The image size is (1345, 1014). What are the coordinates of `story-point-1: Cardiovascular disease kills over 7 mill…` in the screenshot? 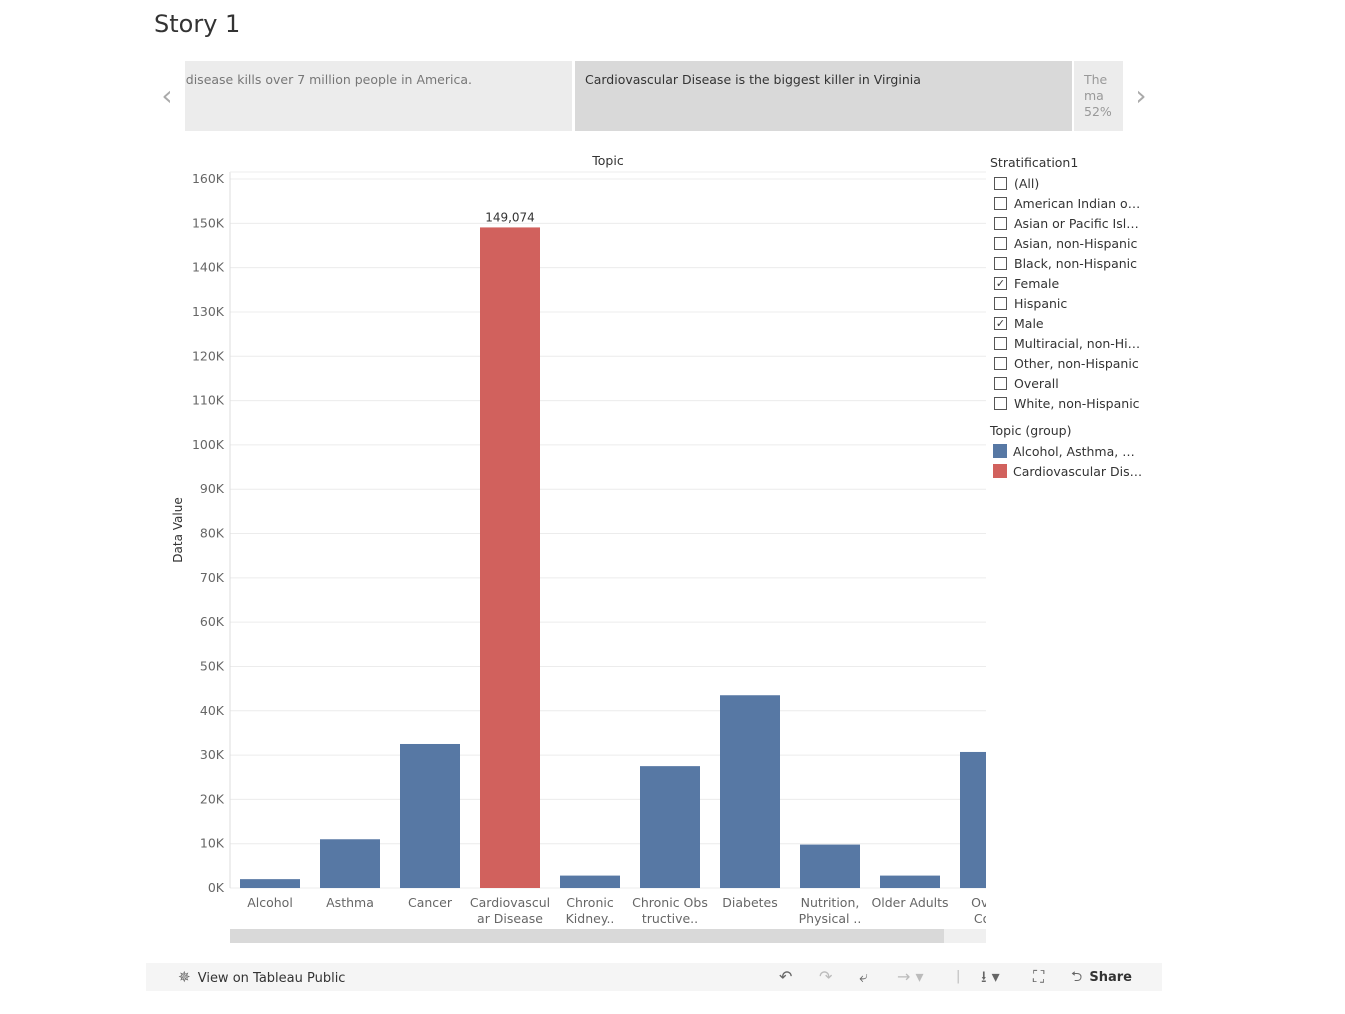 It's located at (378, 96).